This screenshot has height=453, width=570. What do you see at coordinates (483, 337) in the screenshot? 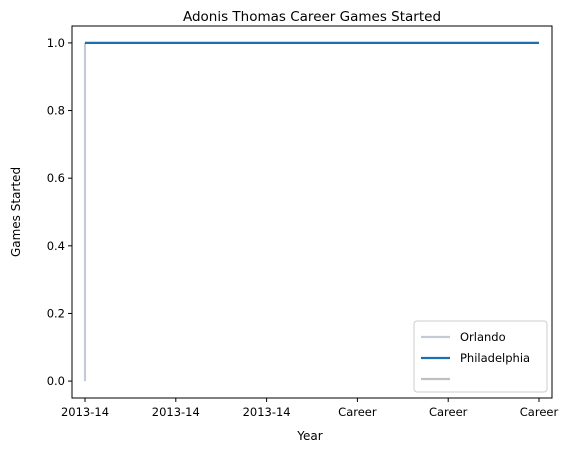
I see `legend-label: Orlando` at bounding box center [483, 337].